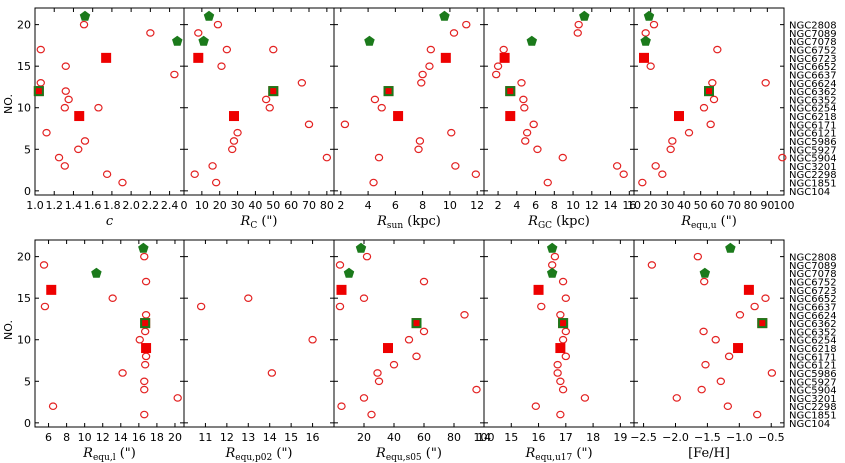  I want to click on panel-9: 14 15 16 17 18 19 Requ,u17 ("), so click(556, 351).